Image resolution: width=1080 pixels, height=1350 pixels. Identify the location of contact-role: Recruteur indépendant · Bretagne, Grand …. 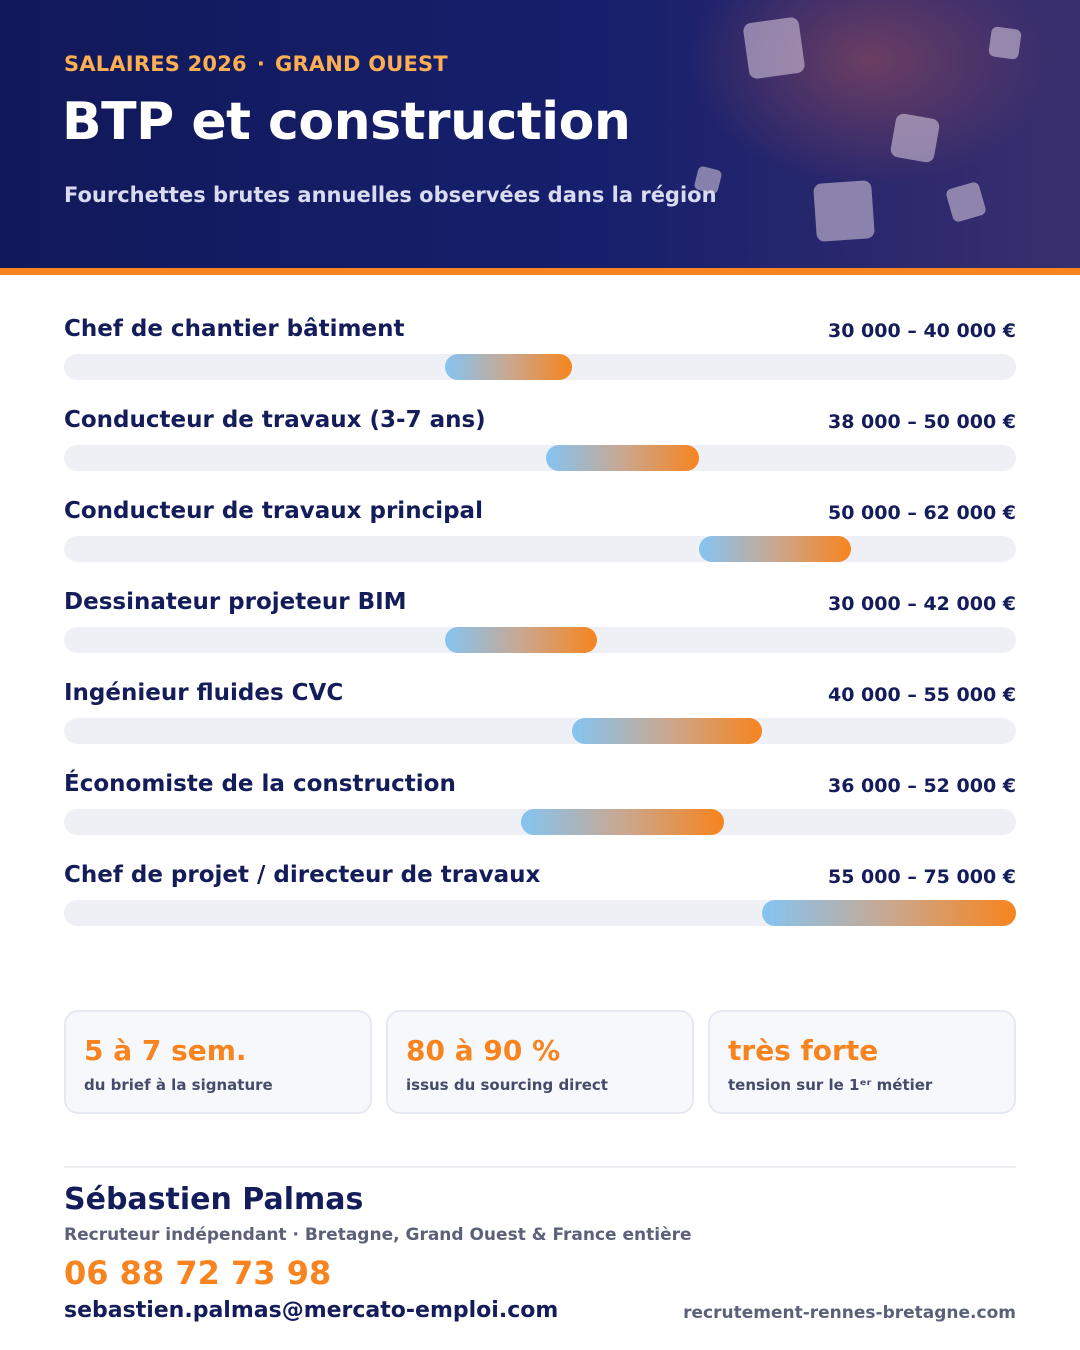
(378, 1235).